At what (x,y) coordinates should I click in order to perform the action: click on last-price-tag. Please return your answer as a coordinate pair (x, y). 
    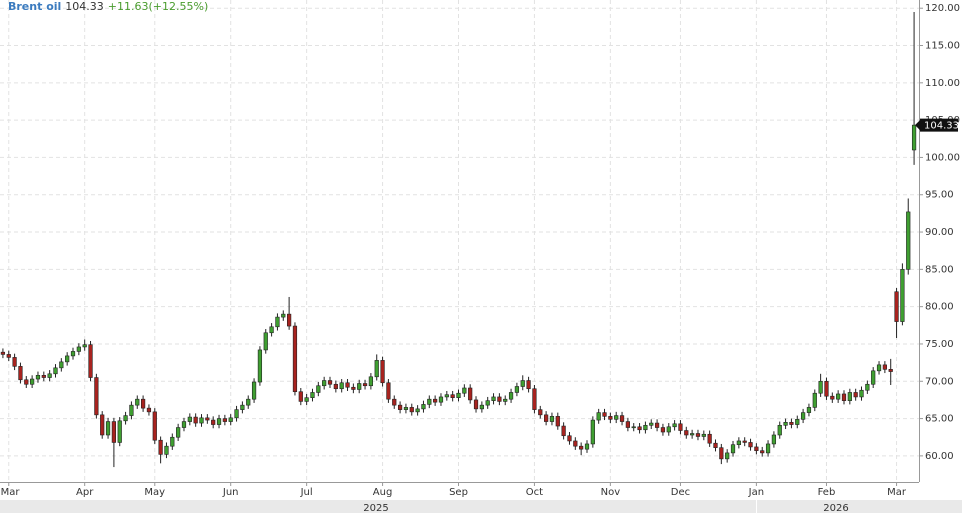
    Looking at the image, I should click on (939, 125).